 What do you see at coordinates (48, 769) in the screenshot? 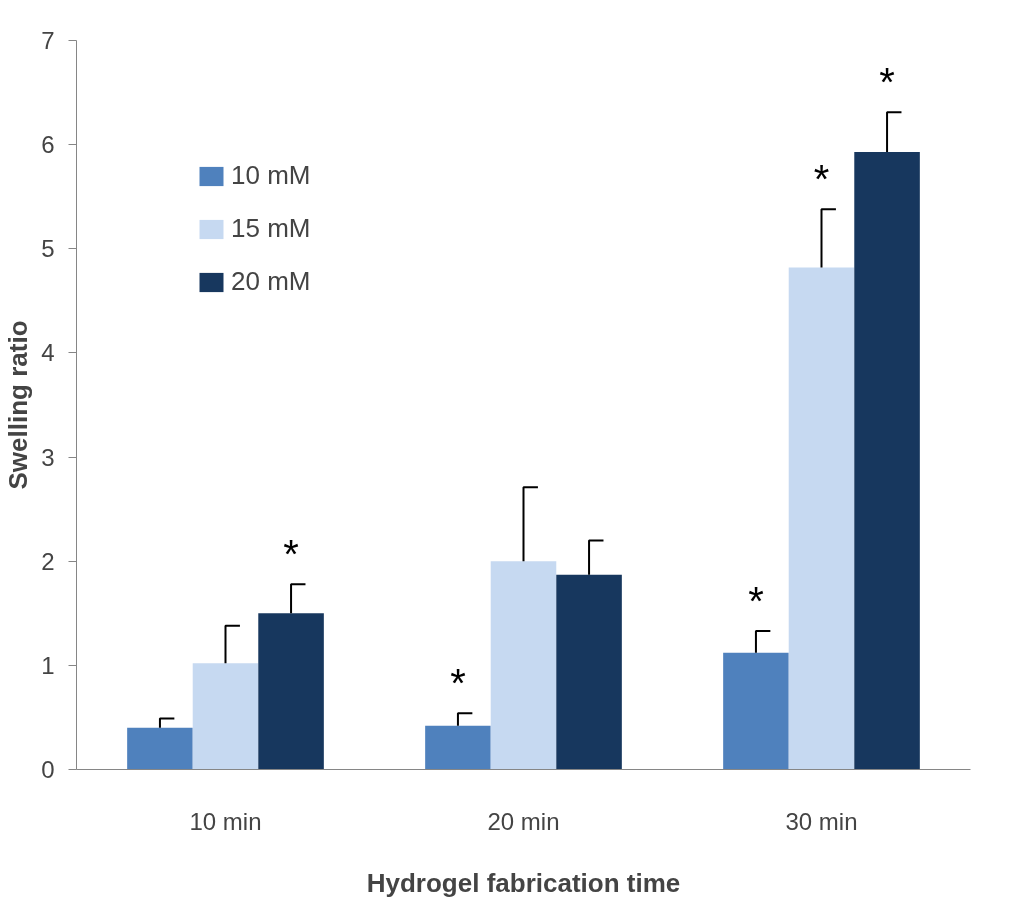
I see `y-tick-label: 0` at bounding box center [48, 769].